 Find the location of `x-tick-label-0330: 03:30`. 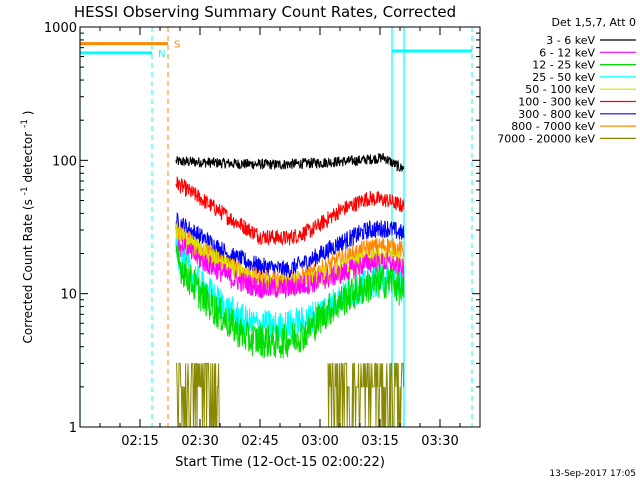

x-tick-label-0330: 03:30 is located at coordinates (439, 441).